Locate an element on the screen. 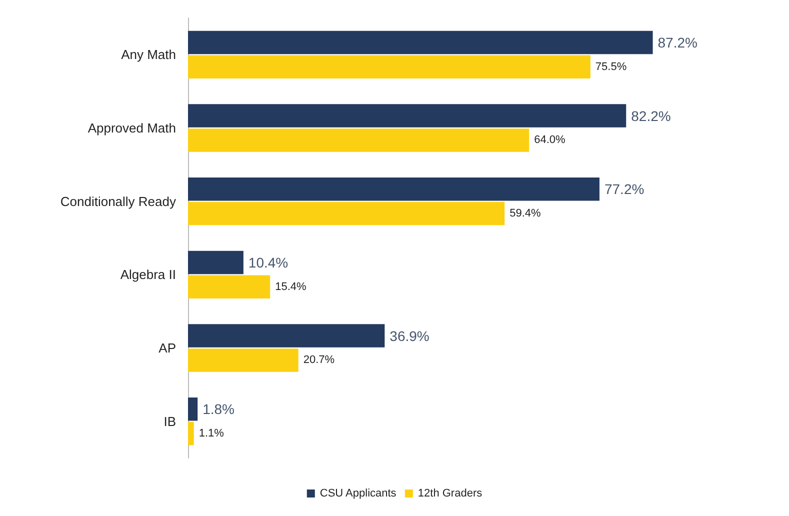 Image resolution: width=789 pixels, height=516 pixels. legend-label: CSU Applicants is located at coordinates (358, 494).